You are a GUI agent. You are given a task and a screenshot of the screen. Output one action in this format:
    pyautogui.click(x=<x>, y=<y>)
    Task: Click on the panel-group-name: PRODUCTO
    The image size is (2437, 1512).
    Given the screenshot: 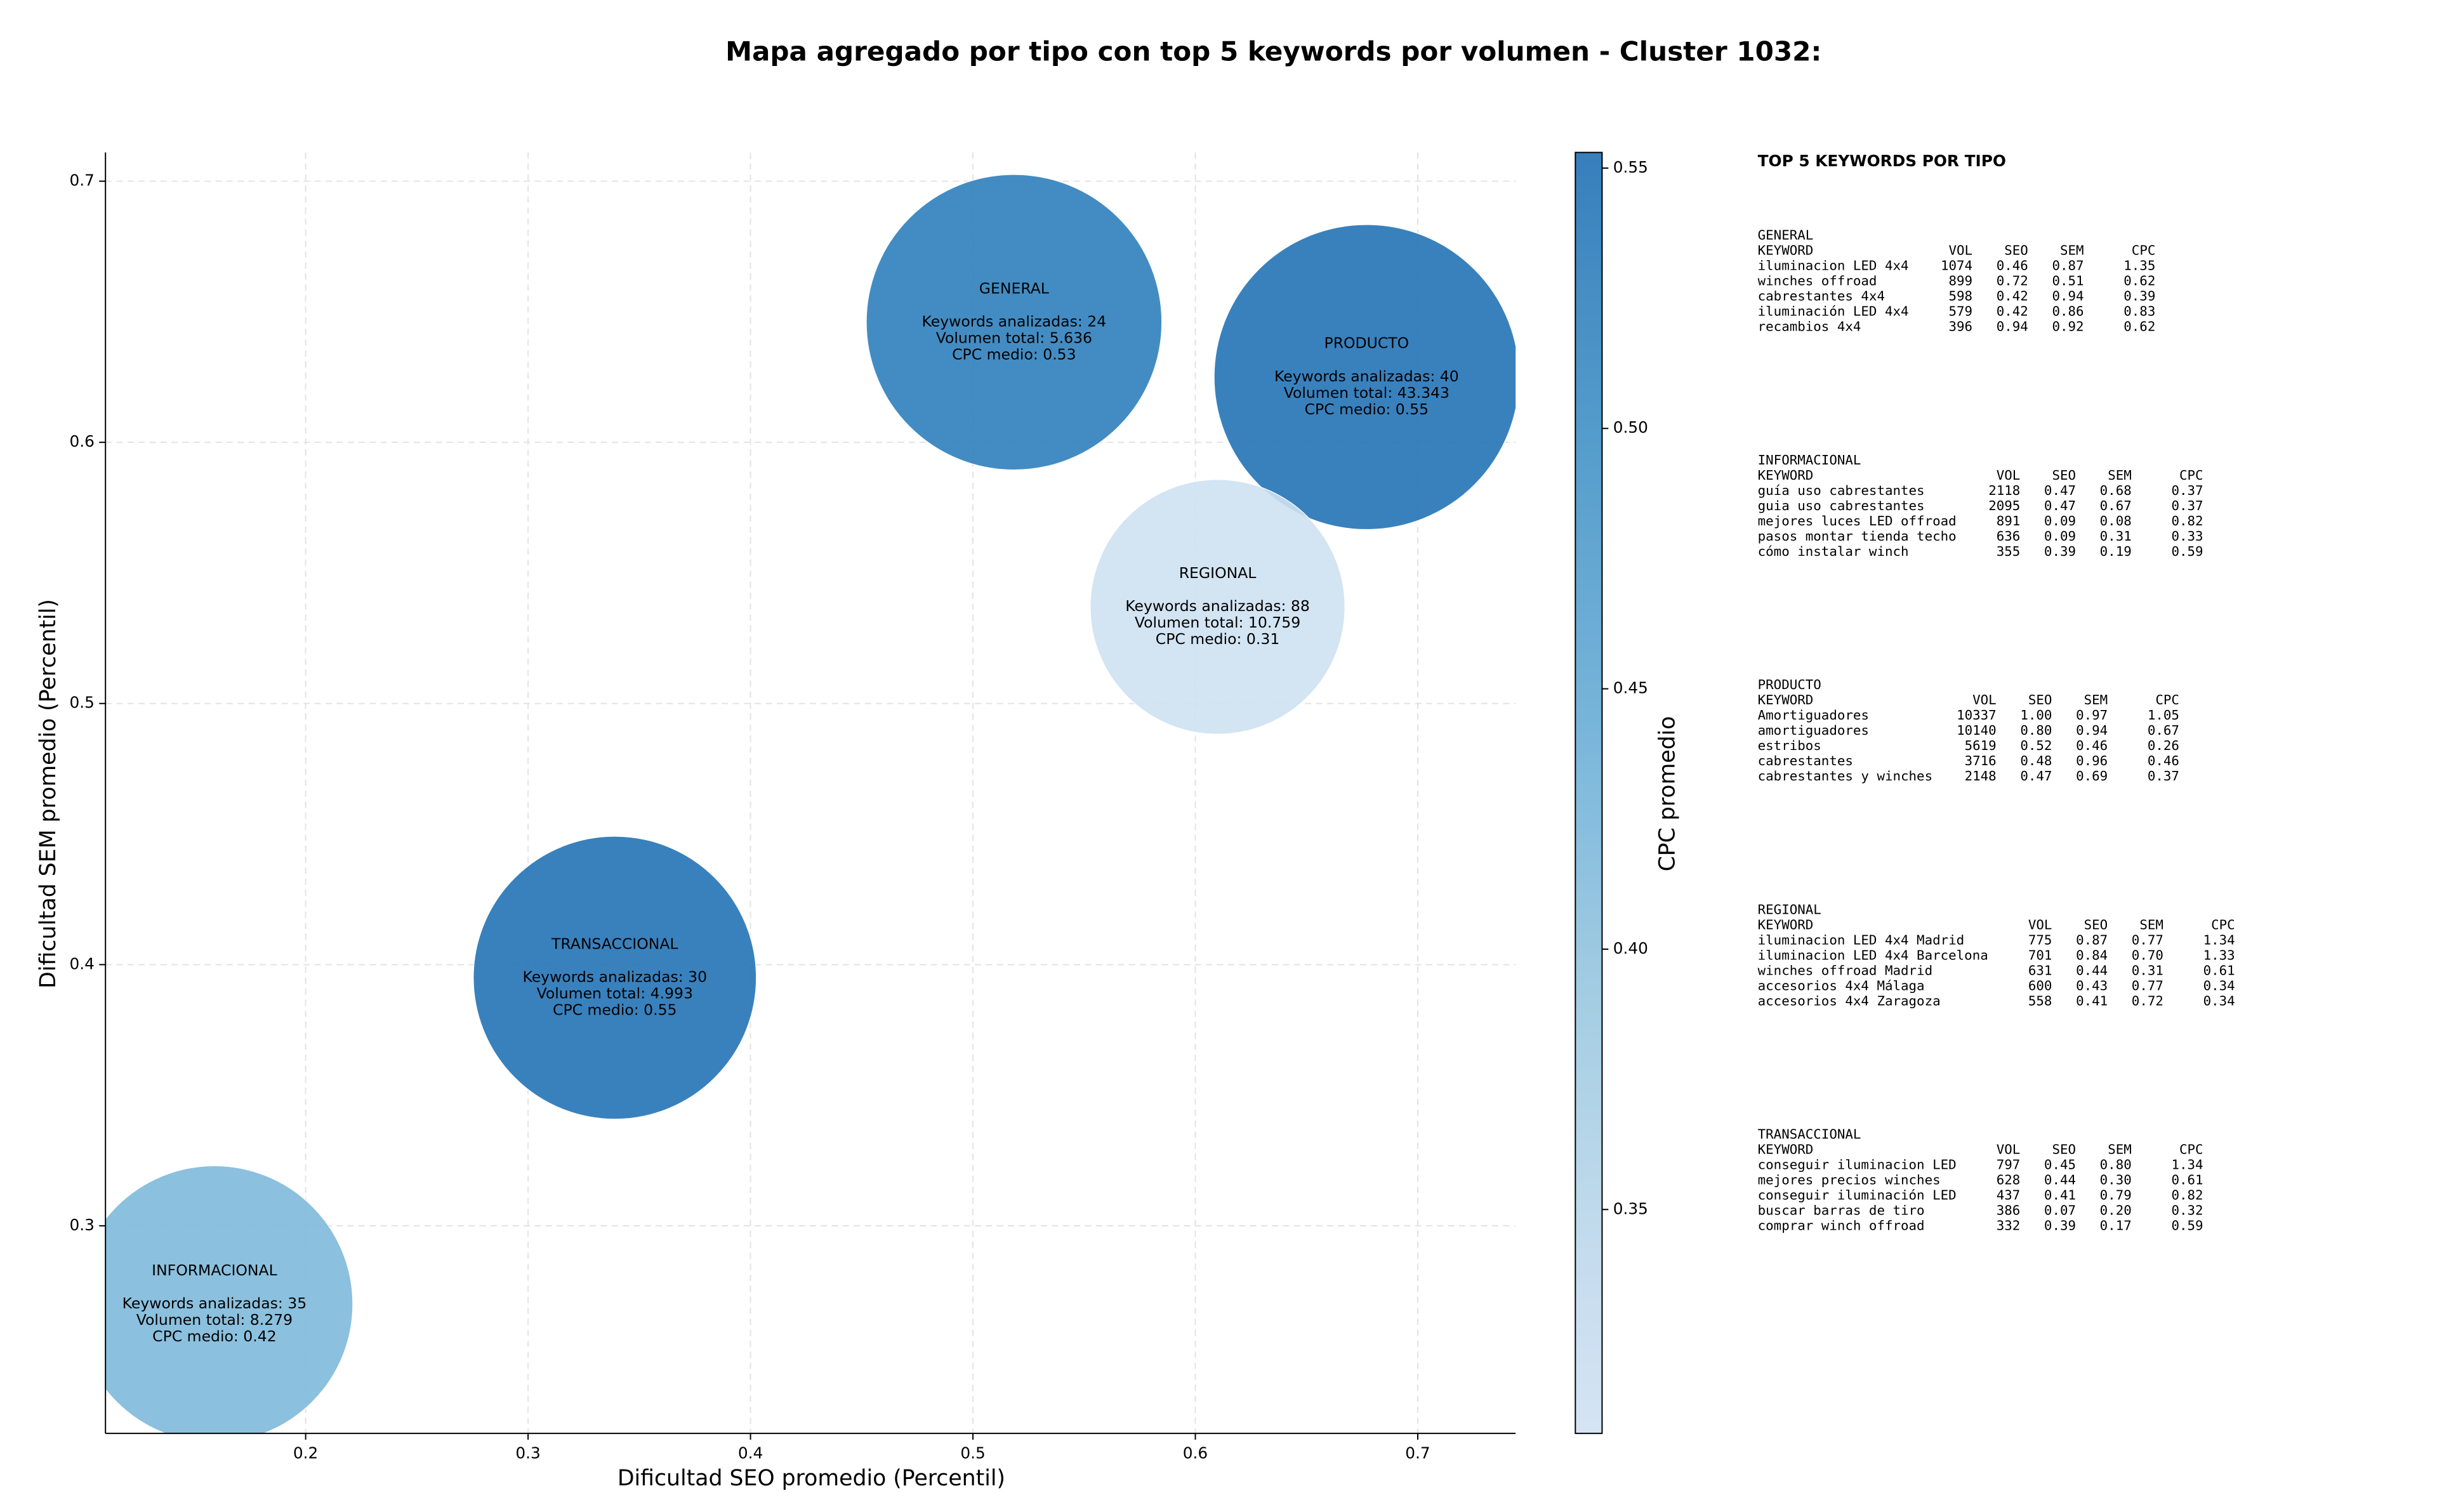 What is the action you would take?
    pyautogui.click(x=1789, y=685)
    